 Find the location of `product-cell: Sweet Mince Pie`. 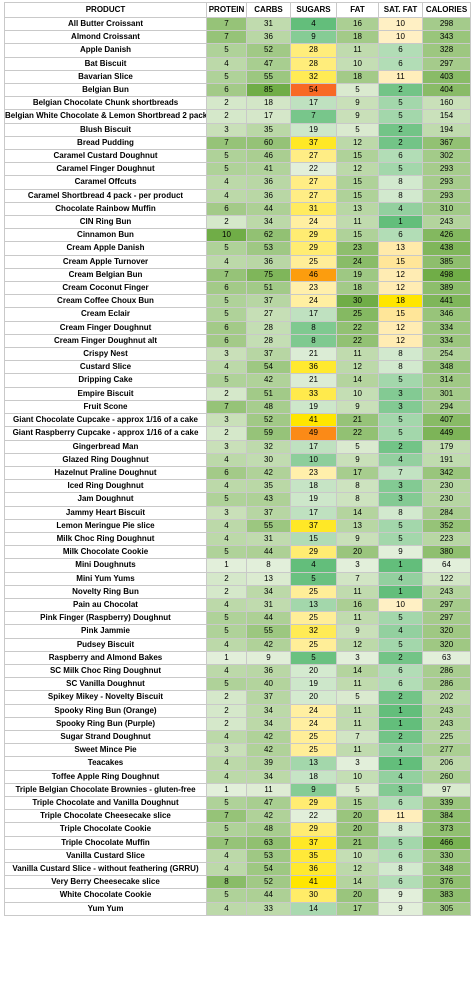

product-cell: Sweet Mince Pie is located at coordinates (105, 750).